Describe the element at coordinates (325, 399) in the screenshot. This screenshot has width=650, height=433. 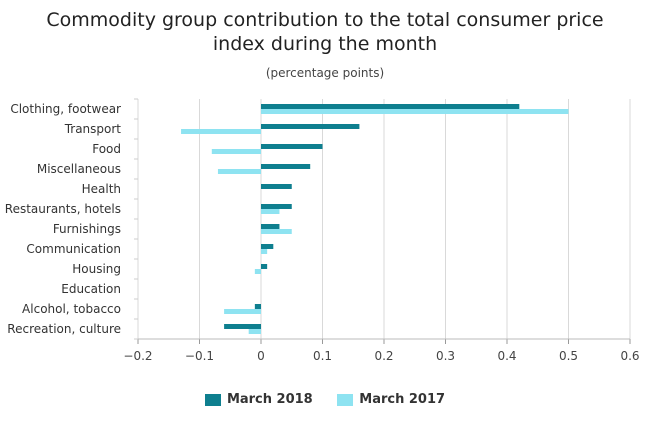
I see `legend: March 2018 March 2017` at that location.